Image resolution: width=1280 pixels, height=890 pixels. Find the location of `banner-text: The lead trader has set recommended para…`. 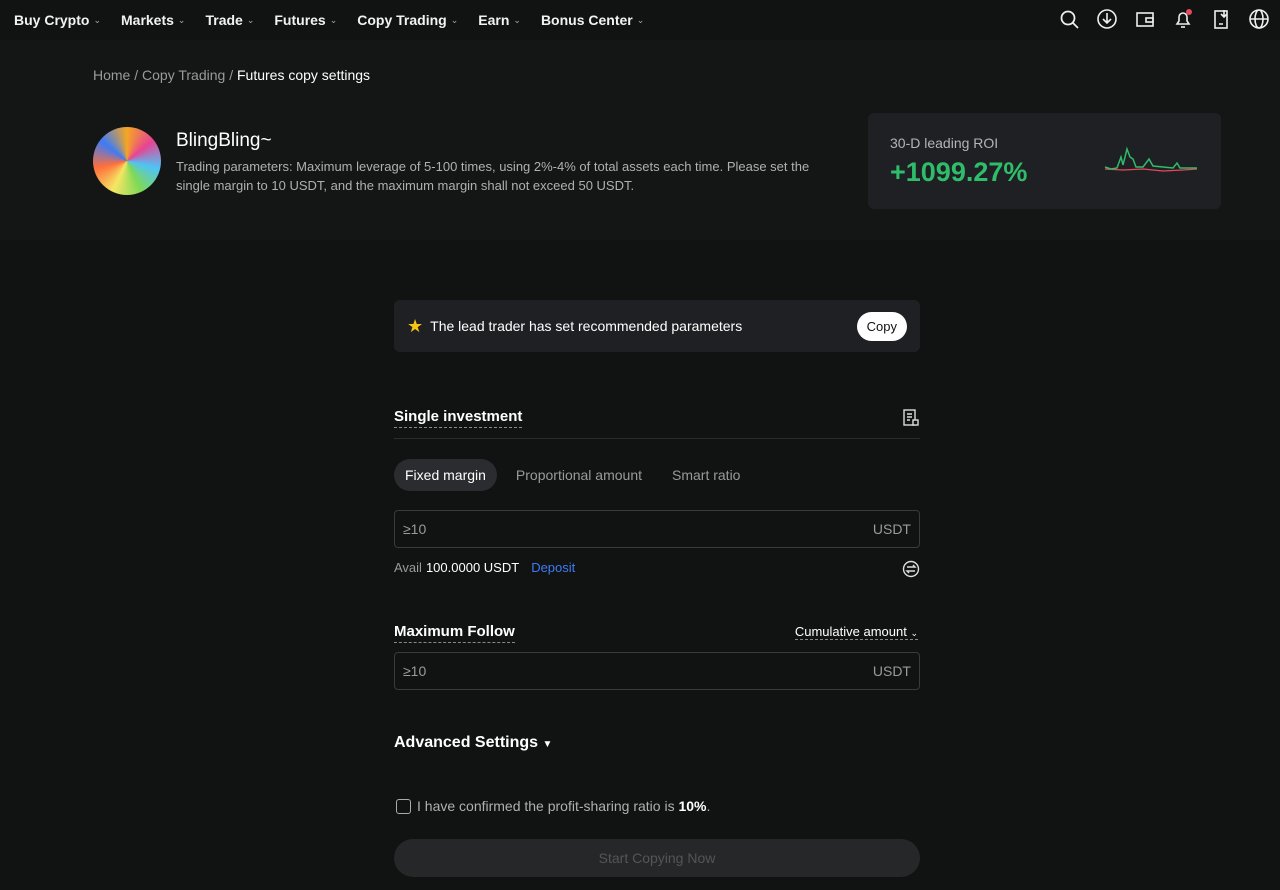

banner-text: The lead trader has set recommended para… is located at coordinates (586, 326).